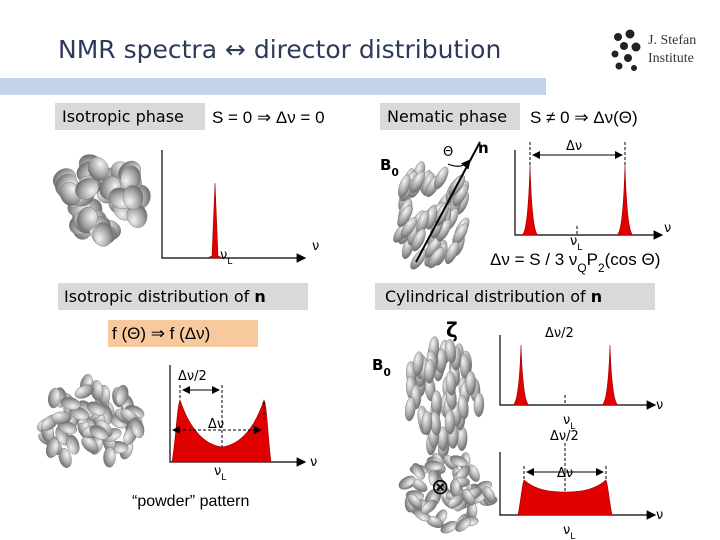 Image resolution: width=720 pixels, height=540 pixels. Describe the element at coordinates (447, 116) in the screenshot. I see `phase-label: Nematic phase` at that location.